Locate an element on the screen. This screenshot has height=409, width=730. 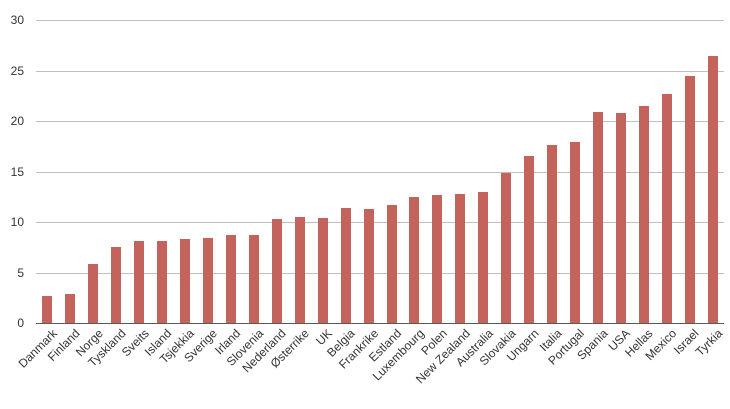
bar-column: Frankrike is located at coordinates (358, 214).